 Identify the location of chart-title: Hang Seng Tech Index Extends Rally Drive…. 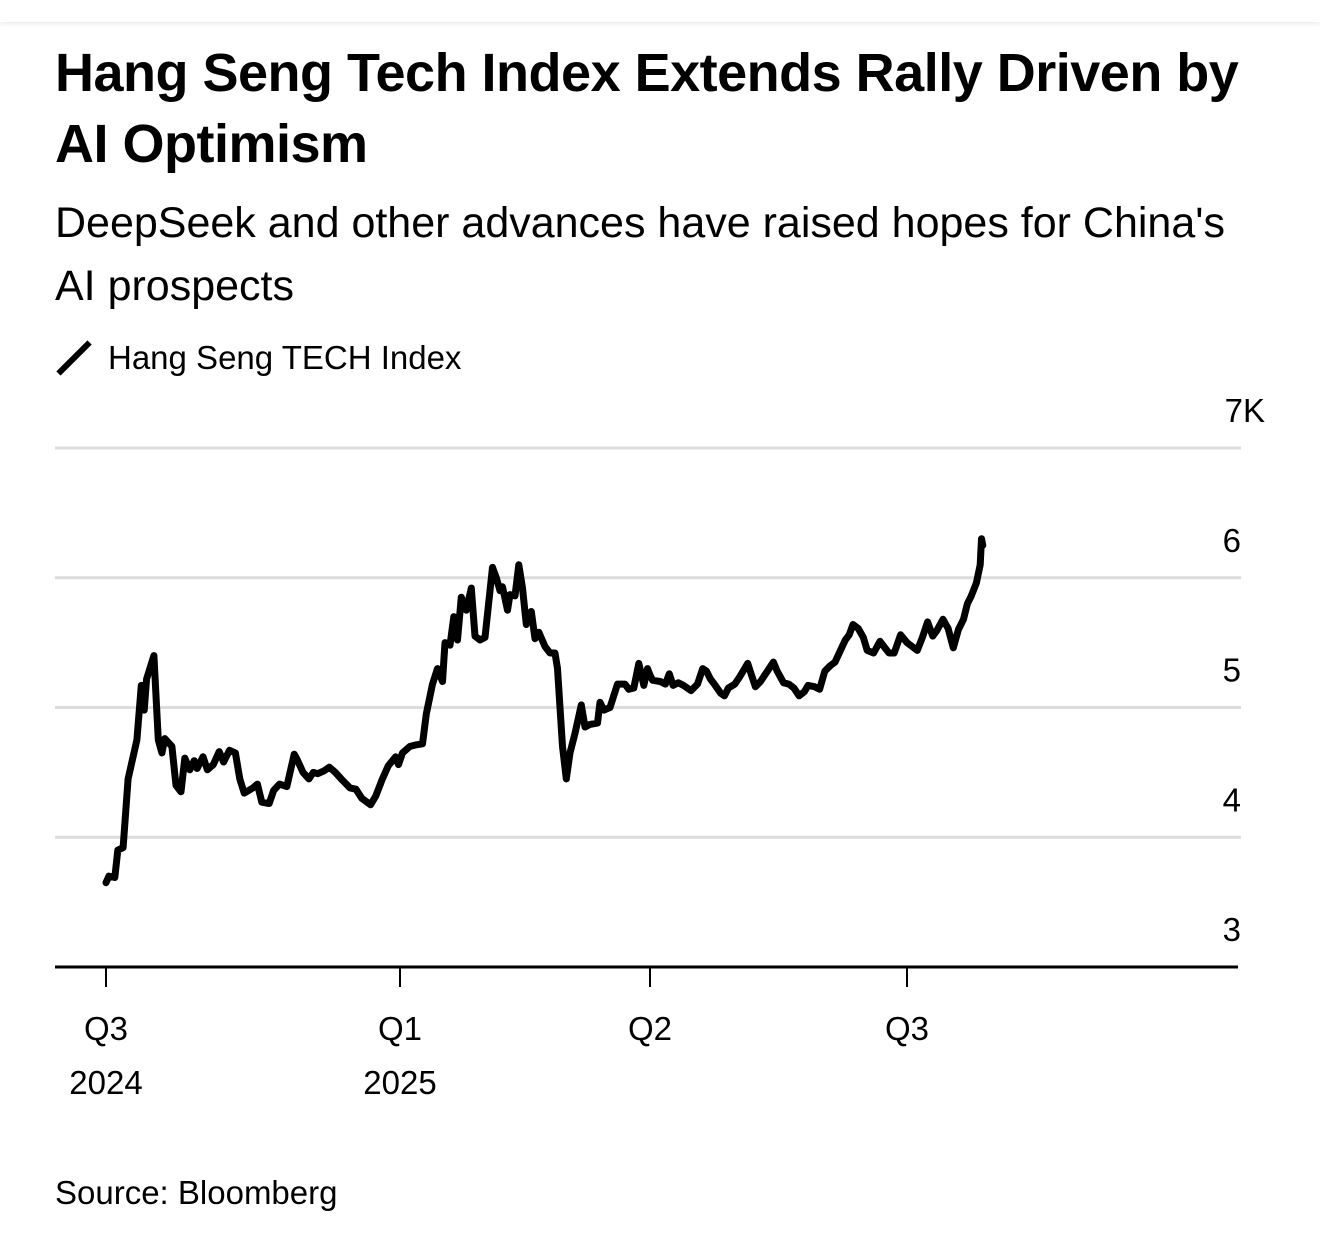
(647, 108).